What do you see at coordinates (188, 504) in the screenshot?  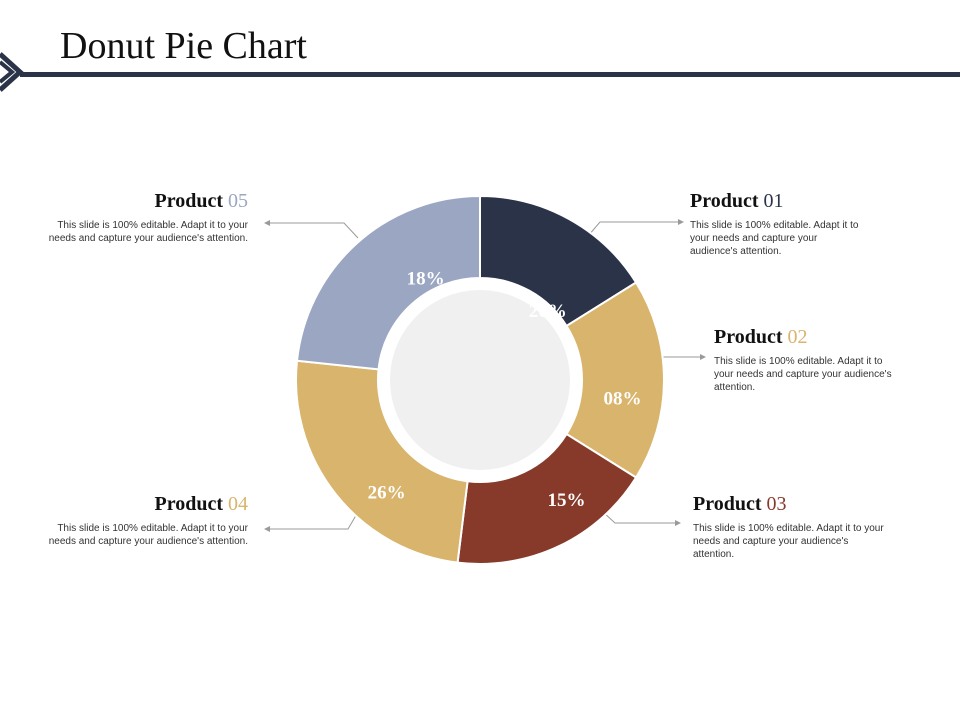 I see `product-04-word: Product` at bounding box center [188, 504].